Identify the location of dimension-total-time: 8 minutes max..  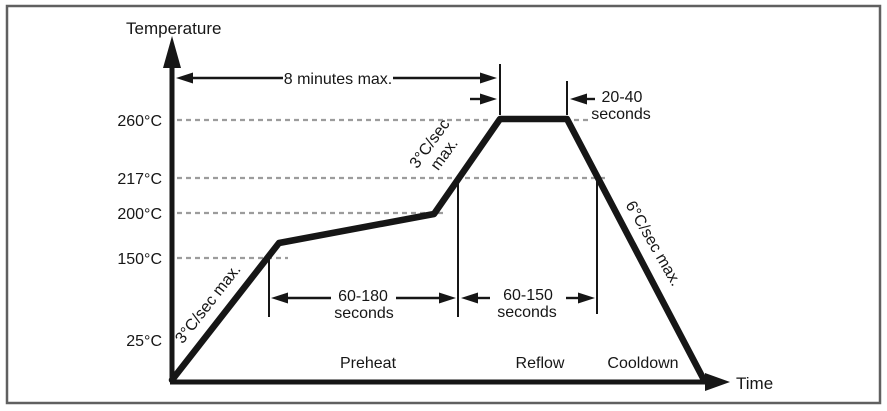
(336, 79).